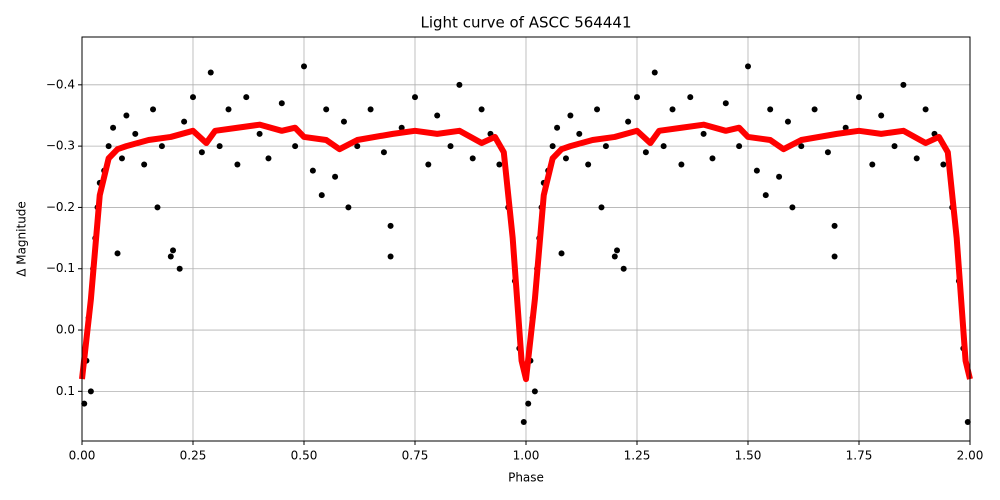 This screenshot has height=500, width=1000. I want to click on y-tick-label: −0.4, so click(60, 84).